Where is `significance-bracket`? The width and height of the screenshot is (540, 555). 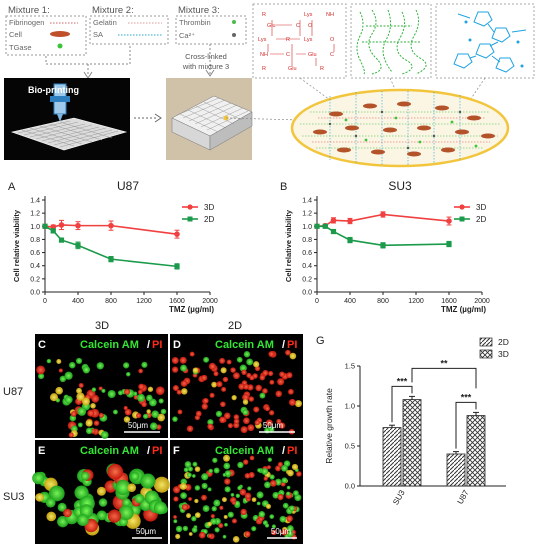 significance-bracket is located at coordinates (444, 378).